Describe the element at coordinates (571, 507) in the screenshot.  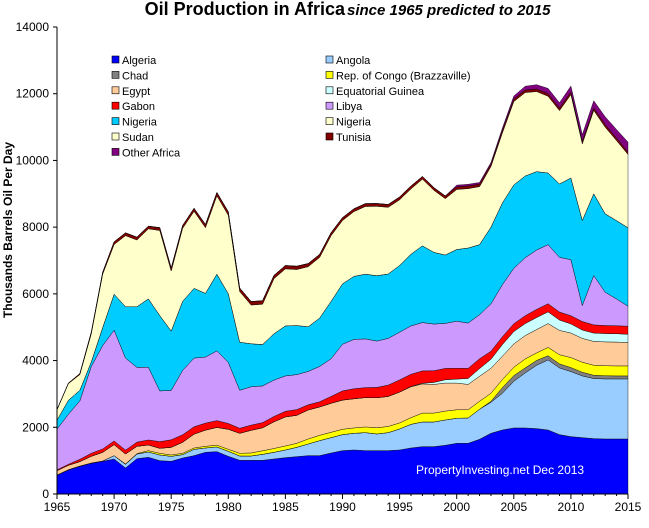
I see `x-tick-label: 2010` at that location.